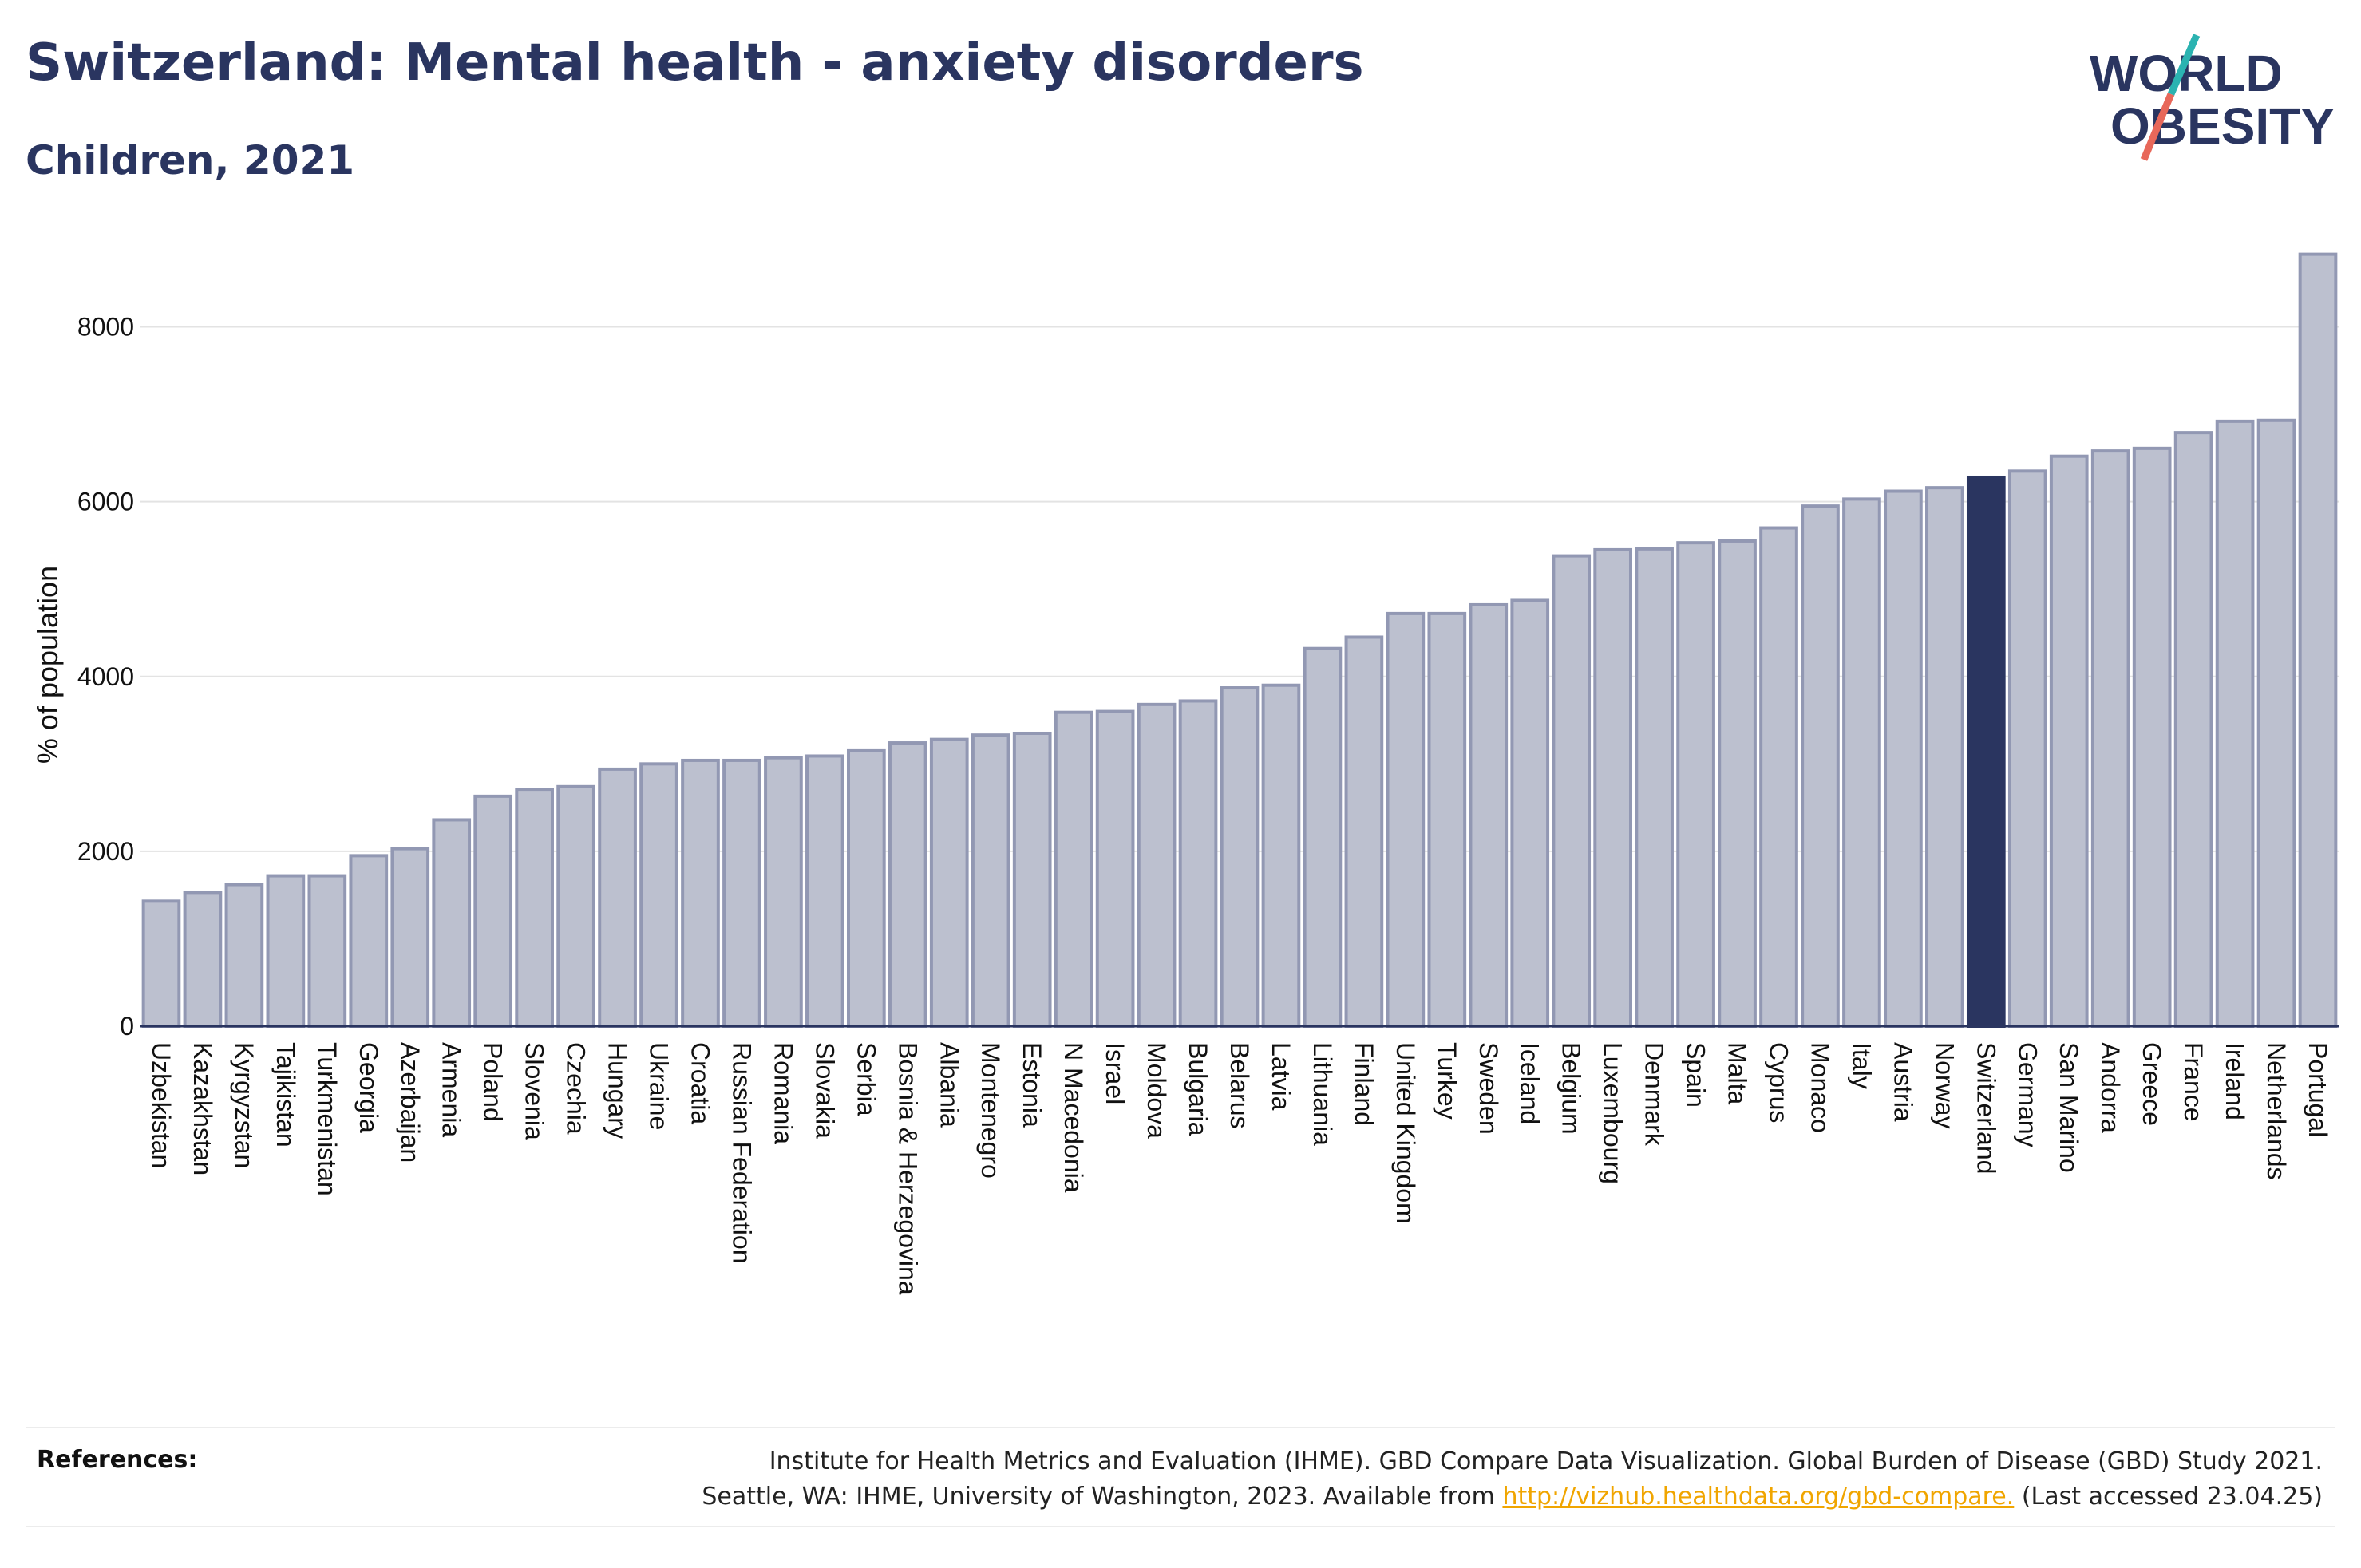 Image resolution: width=2361 pixels, height=1568 pixels. I want to click on x-tick-label: Moldova, so click(1156, 1090).